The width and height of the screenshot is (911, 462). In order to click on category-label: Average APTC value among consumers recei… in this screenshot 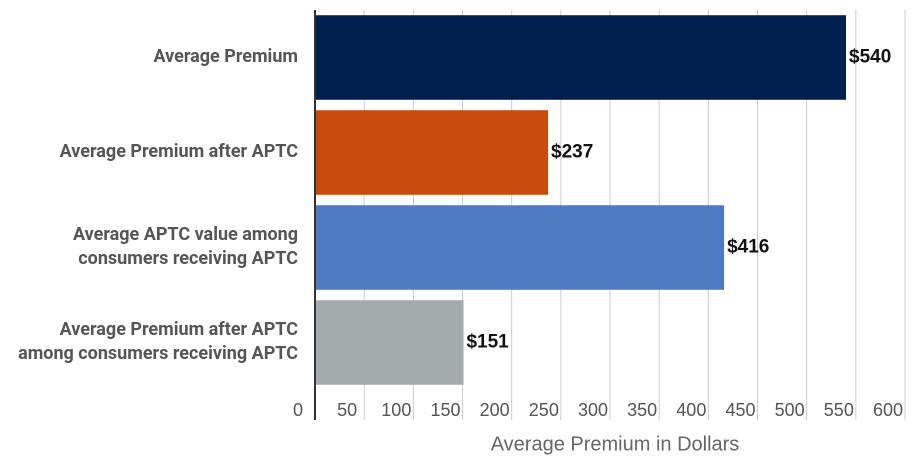, I will do `click(185, 247)`.